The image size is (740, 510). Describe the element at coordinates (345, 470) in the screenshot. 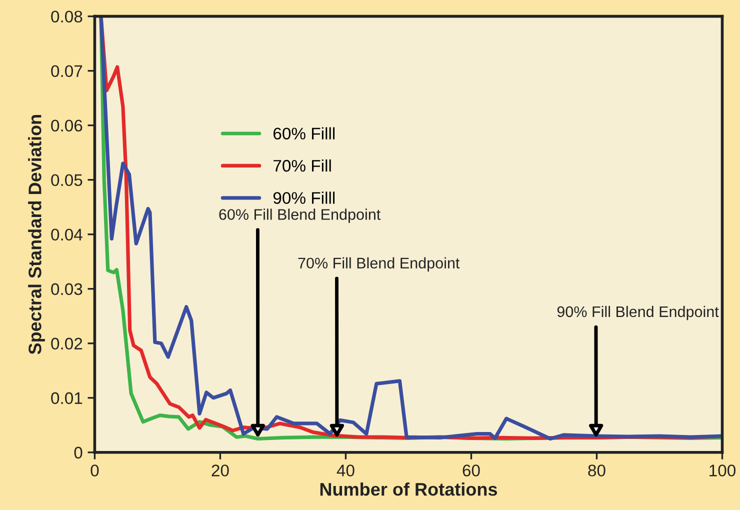

I see `x-tick-label: 40` at that location.